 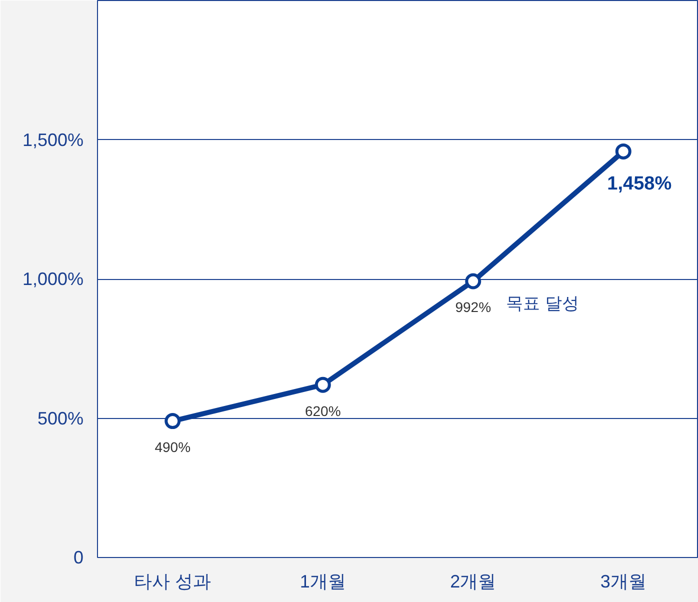 What do you see at coordinates (53, 279) in the screenshot?
I see `y-tick-label: 1,000%` at bounding box center [53, 279].